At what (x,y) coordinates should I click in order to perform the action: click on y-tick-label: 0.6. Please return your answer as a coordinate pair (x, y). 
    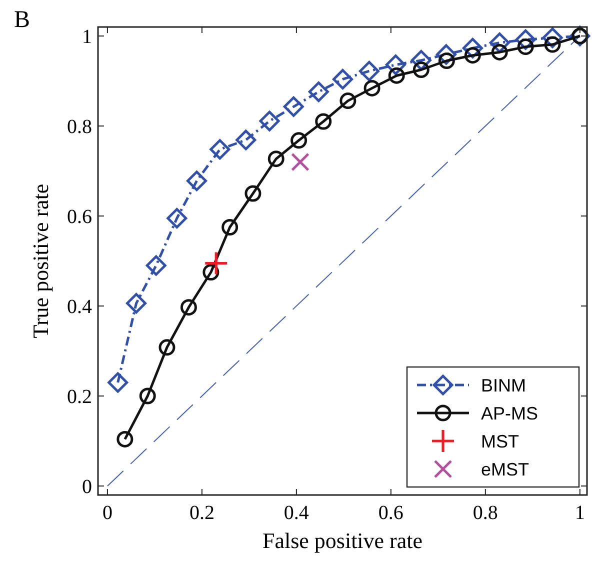
    Looking at the image, I should click on (79, 217).